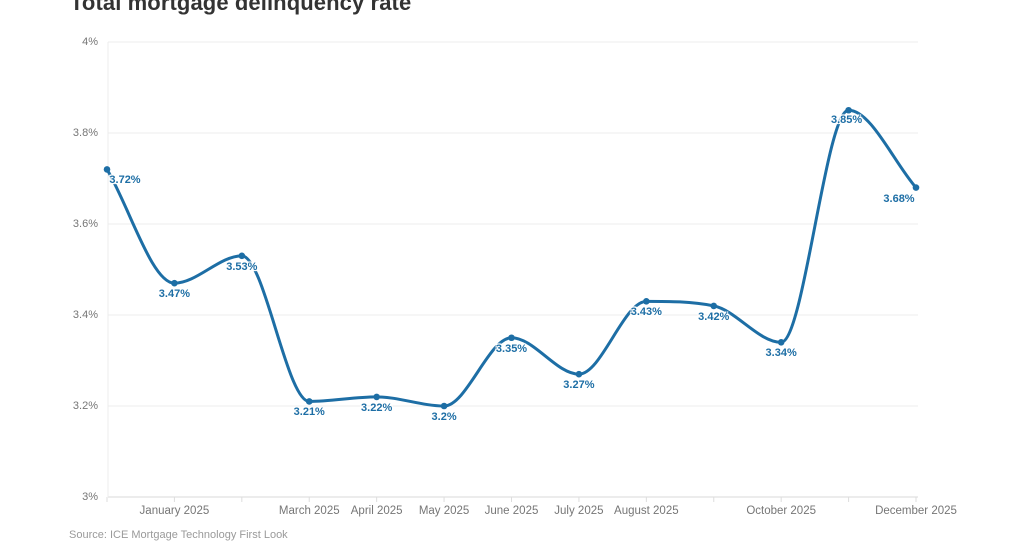 This screenshot has width=1024, height=542. Describe the element at coordinates (916, 511) in the screenshot. I see `x-axis-tick-label: December 2025` at that location.